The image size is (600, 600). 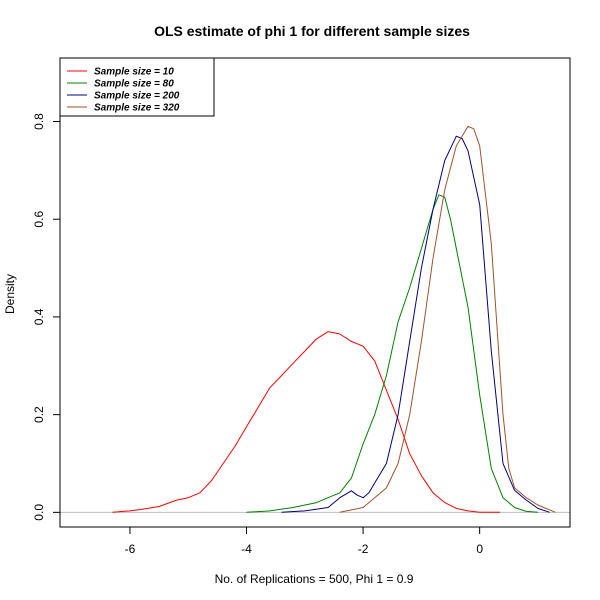 What do you see at coordinates (130, 549) in the screenshot?
I see `x-tick-label: -6` at bounding box center [130, 549].